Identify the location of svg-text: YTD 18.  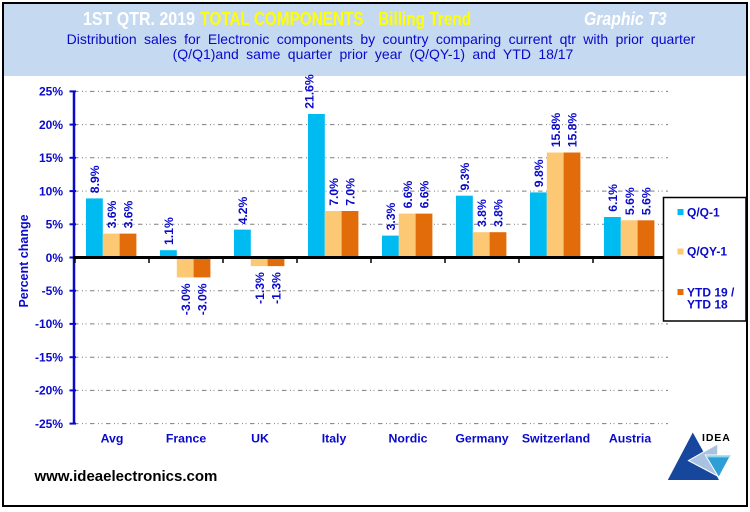
(707, 304).